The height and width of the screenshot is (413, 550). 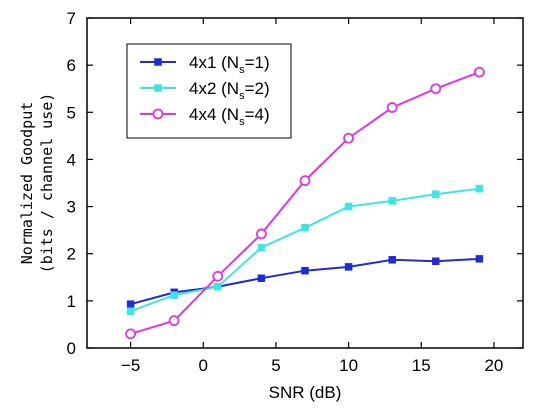 I want to click on y-tick-label: 1, so click(x=71, y=301).